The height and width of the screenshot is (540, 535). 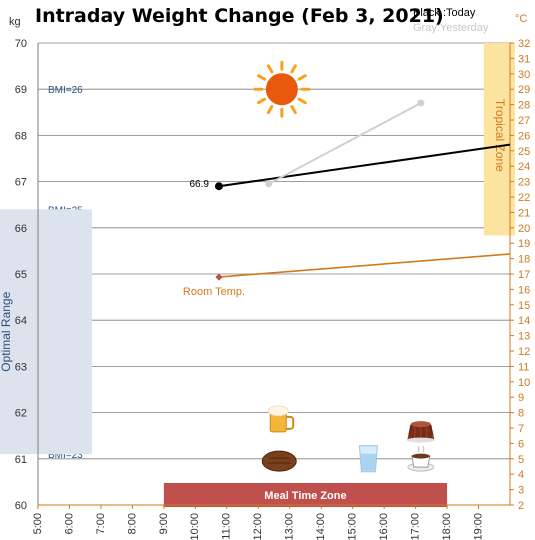 What do you see at coordinates (524, 290) in the screenshot?
I see `y2-tick-label: 16` at bounding box center [524, 290].